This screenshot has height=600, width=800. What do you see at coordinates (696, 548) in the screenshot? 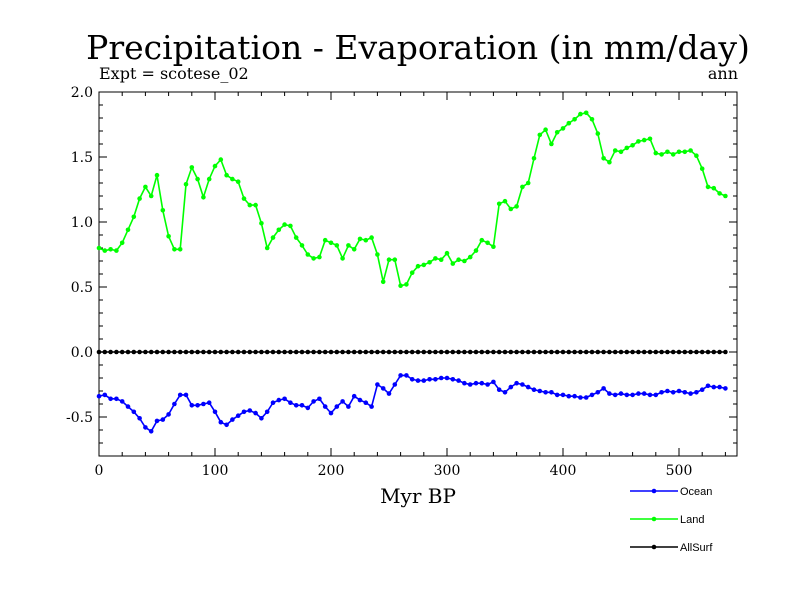
I see `legend-label: AllSurf` at bounding box center [696, 548].